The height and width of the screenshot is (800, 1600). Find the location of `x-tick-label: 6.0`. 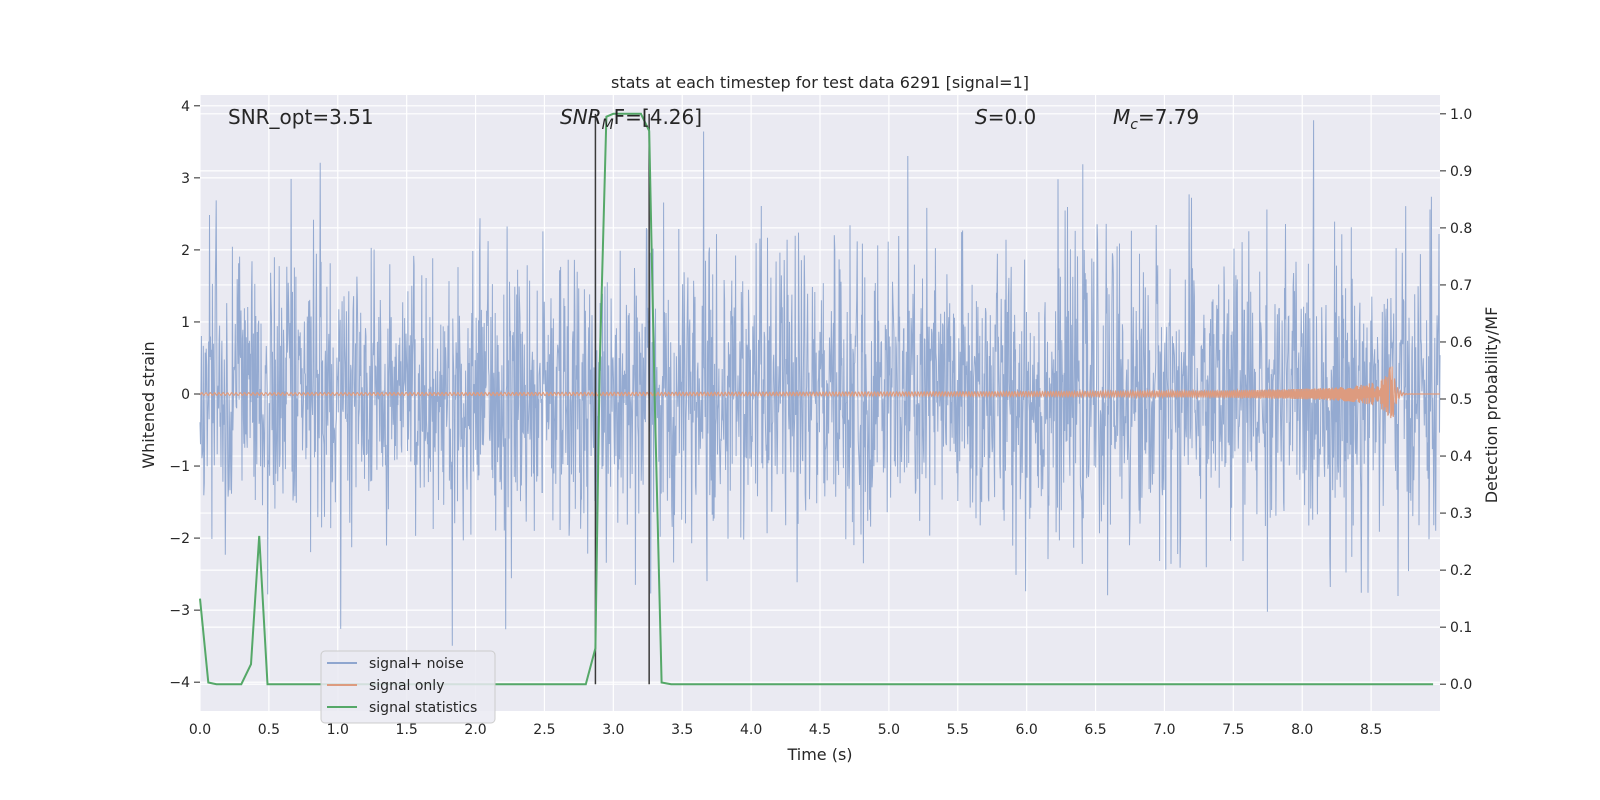

x-tick-label: 6.0 is located at coordinates (1027, 730).